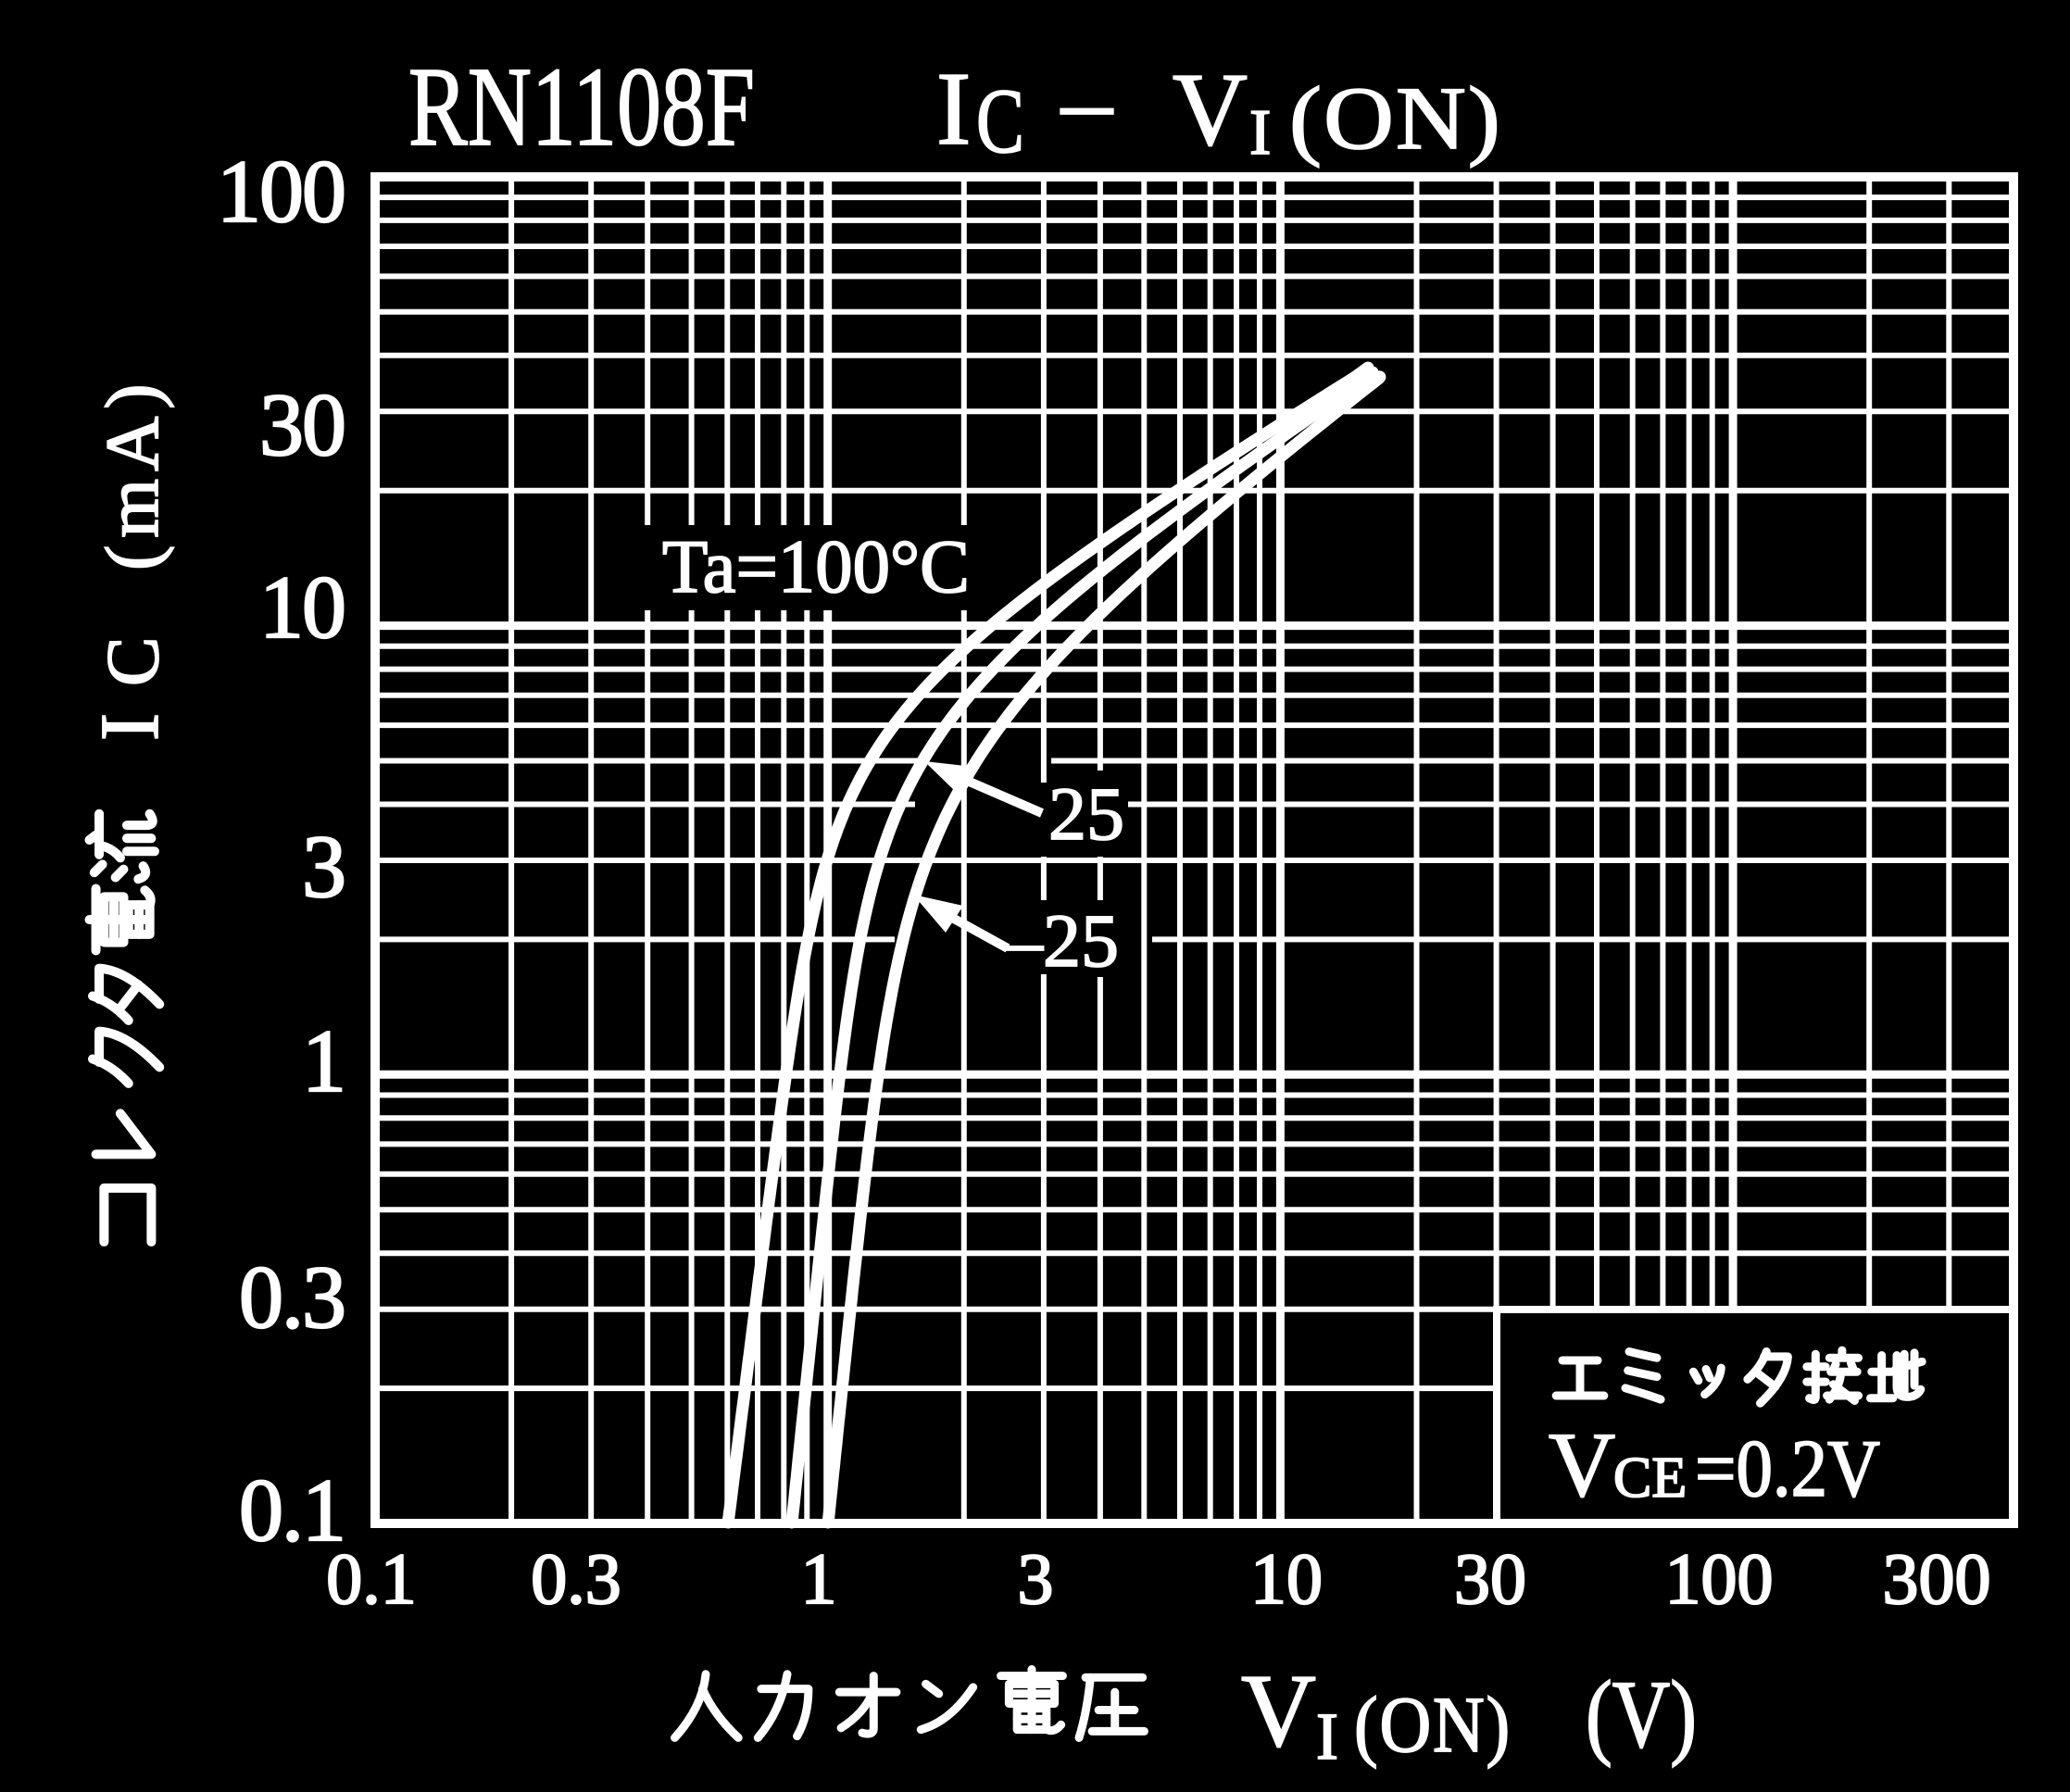 Image resolution: width=2070 pixels, height=1792 pixels. I want to click on svg-text: 25, so click(1086, 813).